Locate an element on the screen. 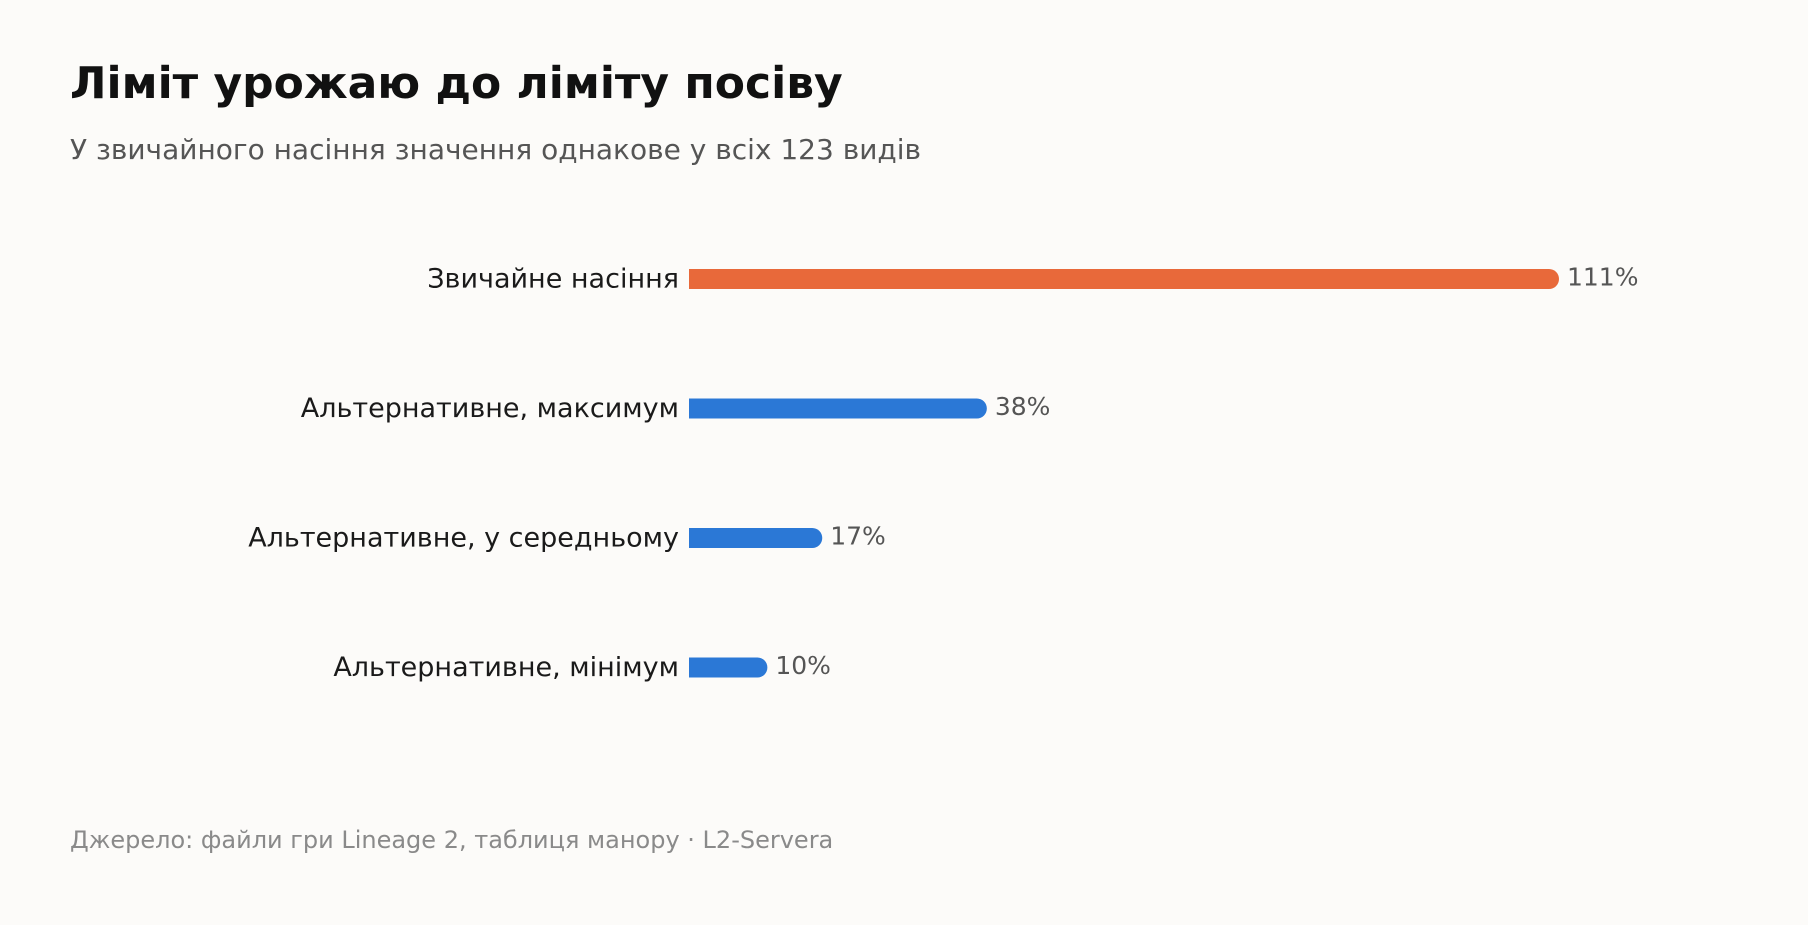  value-label: 38% is located at coordinates (1023, 406).